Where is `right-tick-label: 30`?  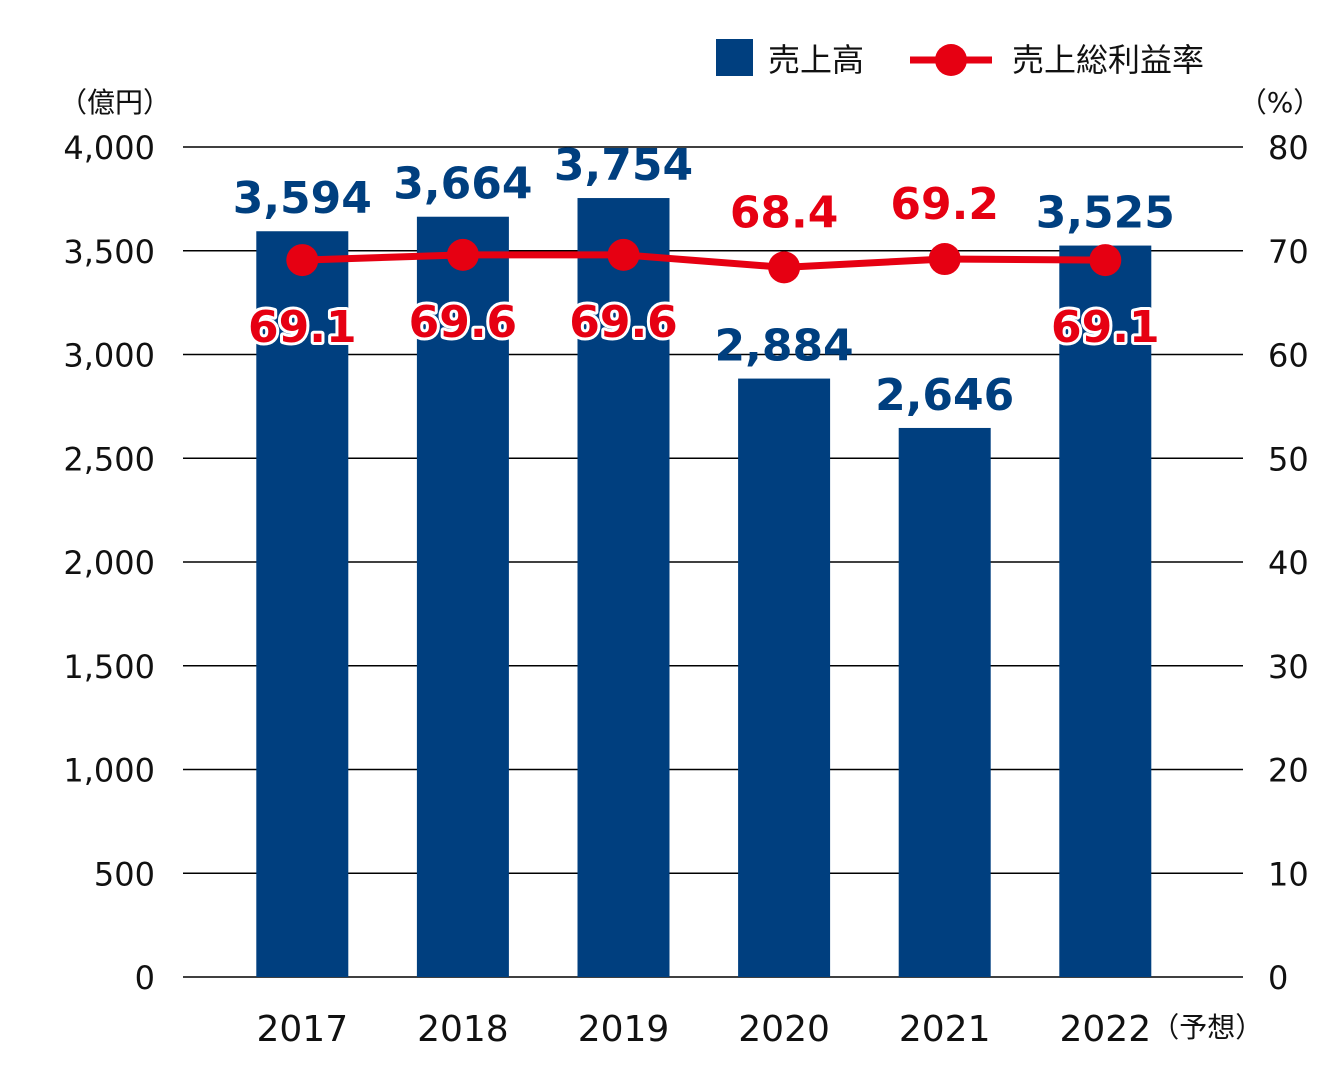 right-tick-label: 30 is located at coordinates (1288, 667).